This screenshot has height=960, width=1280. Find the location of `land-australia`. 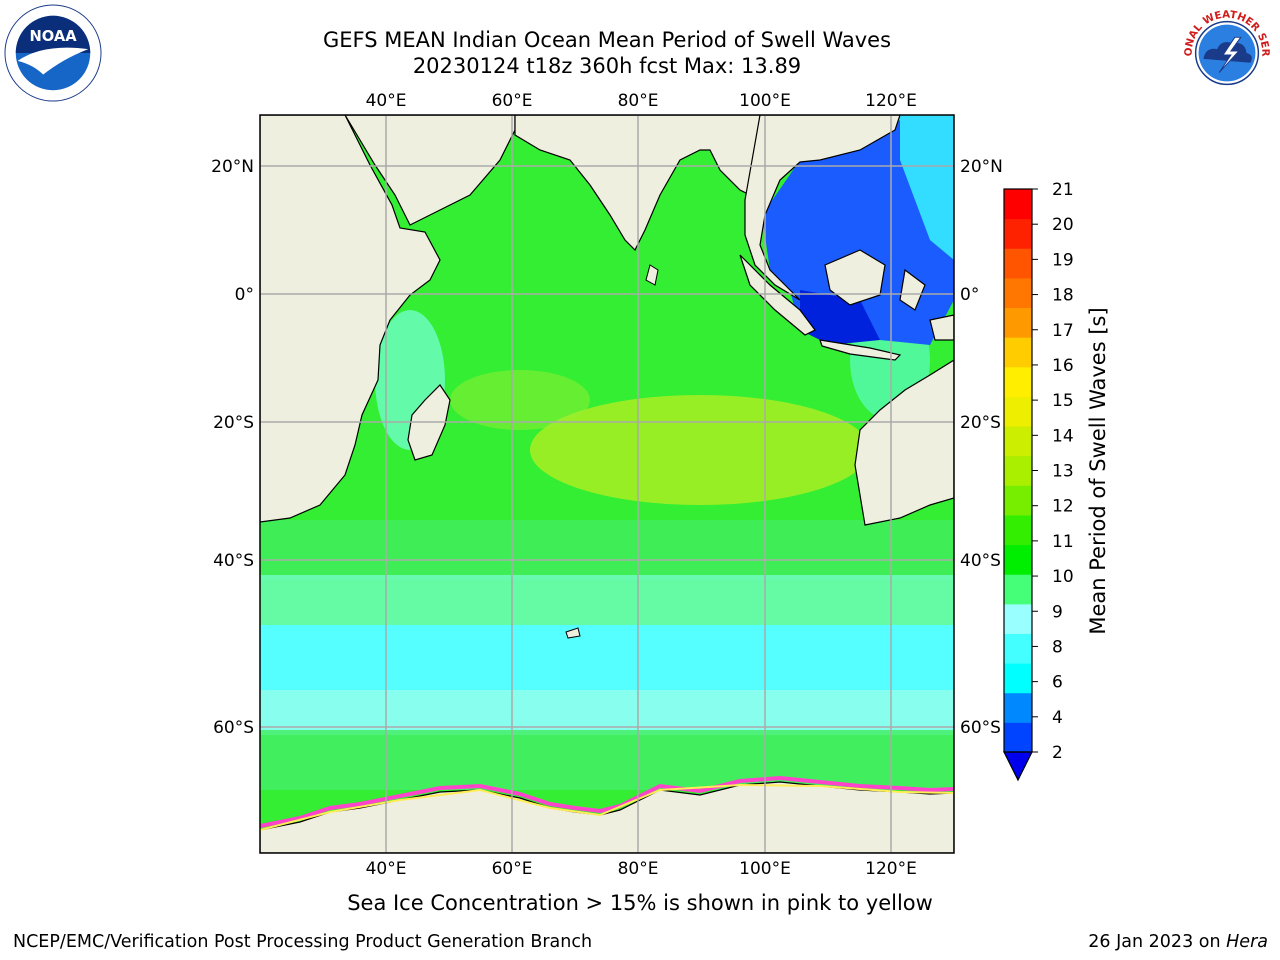

land-australia is located at coordinates (904, 442).